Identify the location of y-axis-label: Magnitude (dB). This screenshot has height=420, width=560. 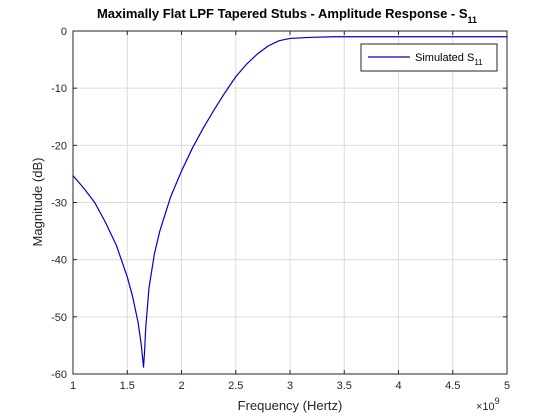
(37, 202).